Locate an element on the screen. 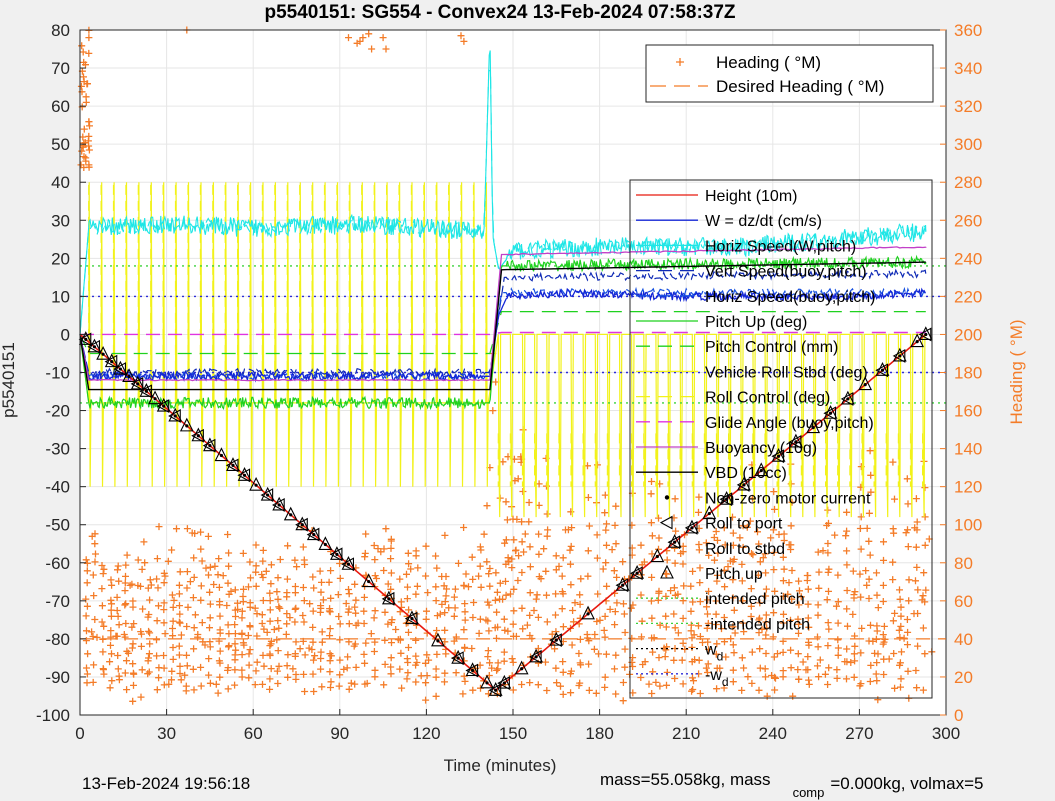 This screenshot has width=1055, height=801. legend-main-label: W = dz/dt (cm/s) is located at coordinates (763, 221).